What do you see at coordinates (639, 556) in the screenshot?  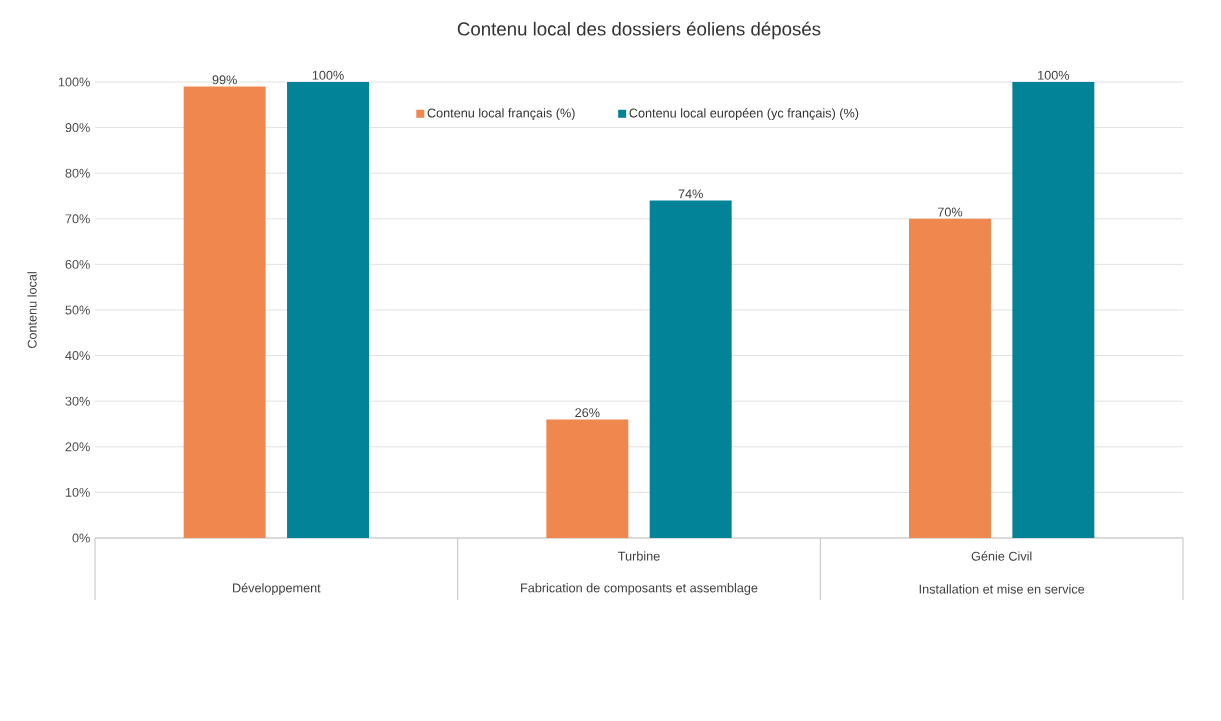 I see `text: Turbine` at bounding box center [639, 556].